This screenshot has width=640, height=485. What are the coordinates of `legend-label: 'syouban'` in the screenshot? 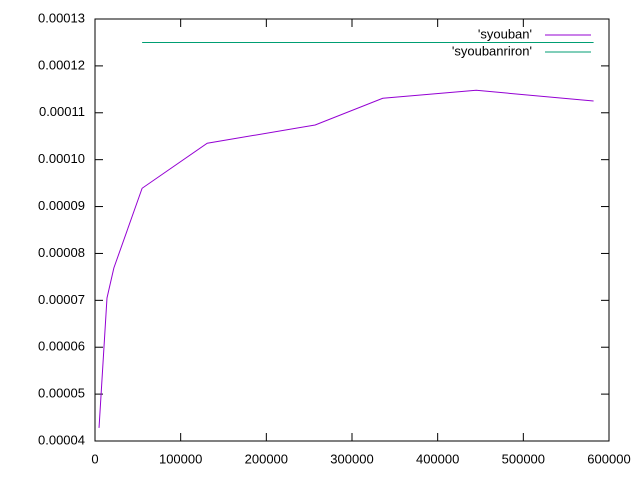 It's located at (505, 33).